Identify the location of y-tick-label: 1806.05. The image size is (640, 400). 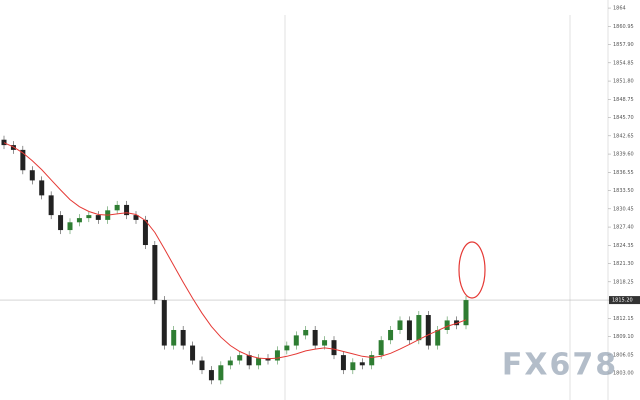
(623, 355).